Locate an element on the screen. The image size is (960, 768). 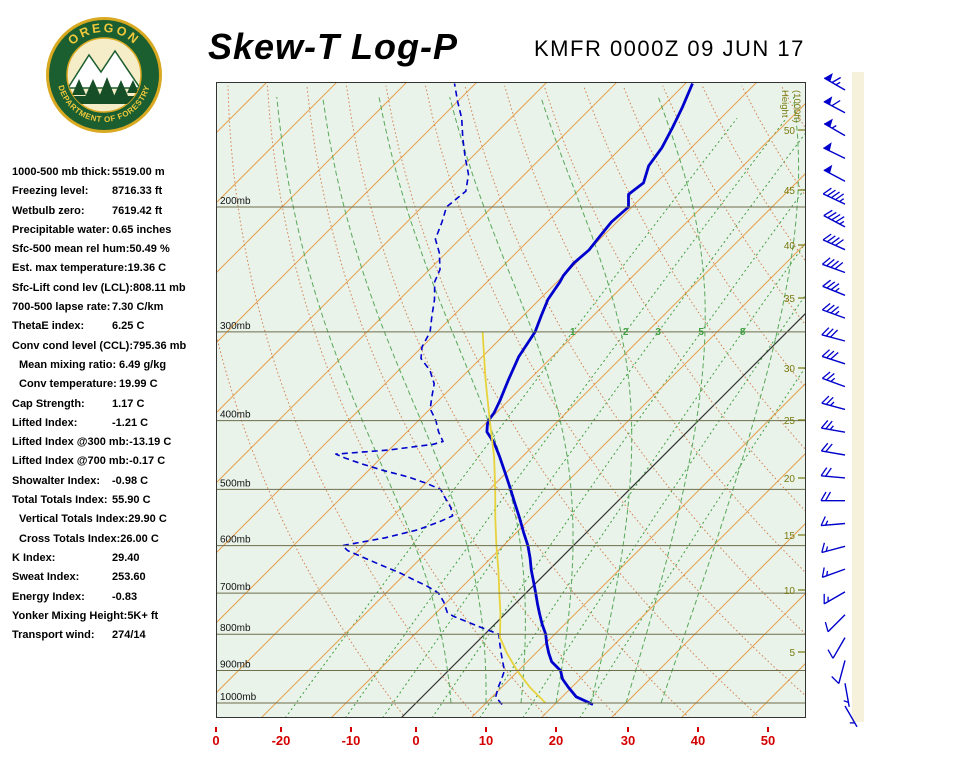
logo-ground is located at coordinates (104, 100).